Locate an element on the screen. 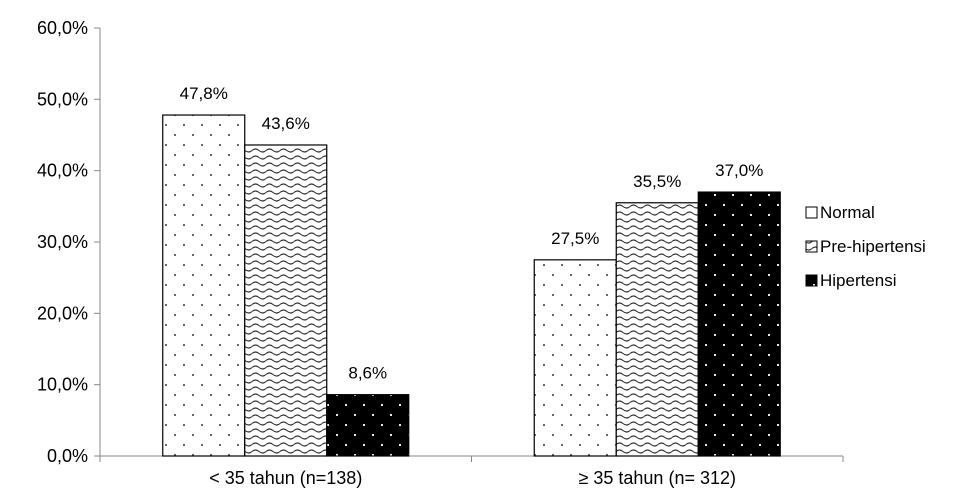  y-ticks: 0,0% 10,0% 20,0% 30,0% 40,0% 50,0% 60,0% is located at coordinates (68, 242).